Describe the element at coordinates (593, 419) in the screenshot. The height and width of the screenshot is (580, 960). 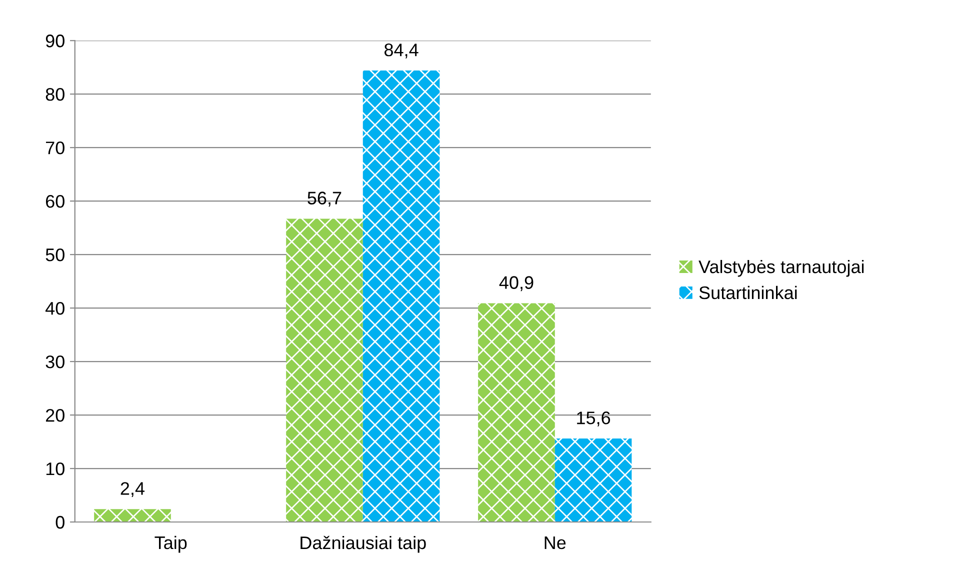
I see `data-label: 15,6` at that location.